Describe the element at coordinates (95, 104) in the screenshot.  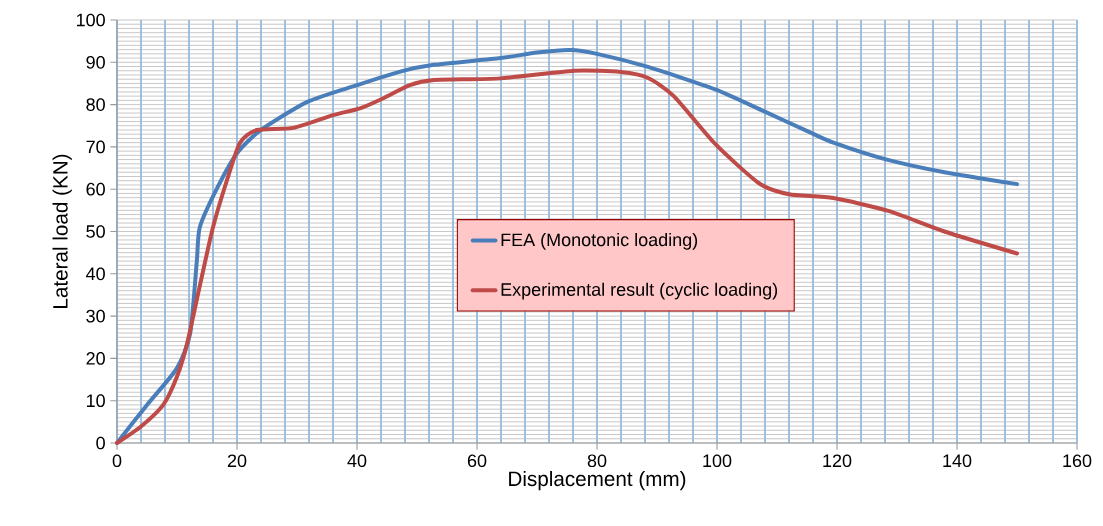
I see `y-tick-label: 80` at that location.